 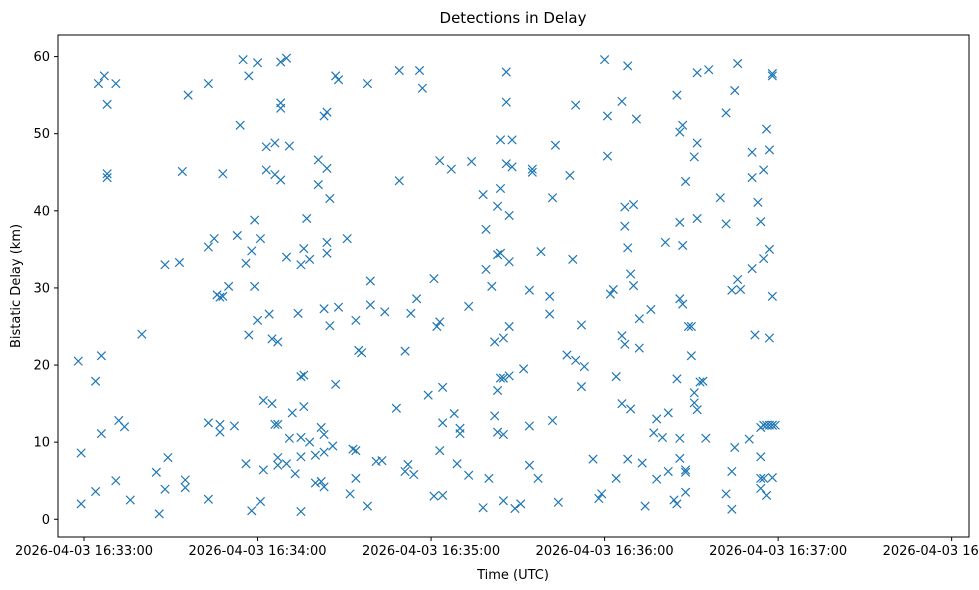 I want to click on x-tick-label: 2026-04-03 16:36:00, so click(x=605, y=551).